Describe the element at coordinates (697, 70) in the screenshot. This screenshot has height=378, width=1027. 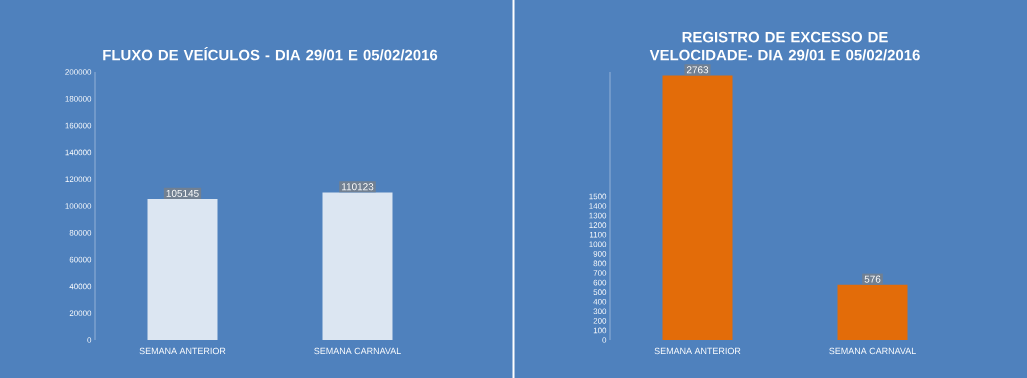
I see `data-label: 2763` at that location.